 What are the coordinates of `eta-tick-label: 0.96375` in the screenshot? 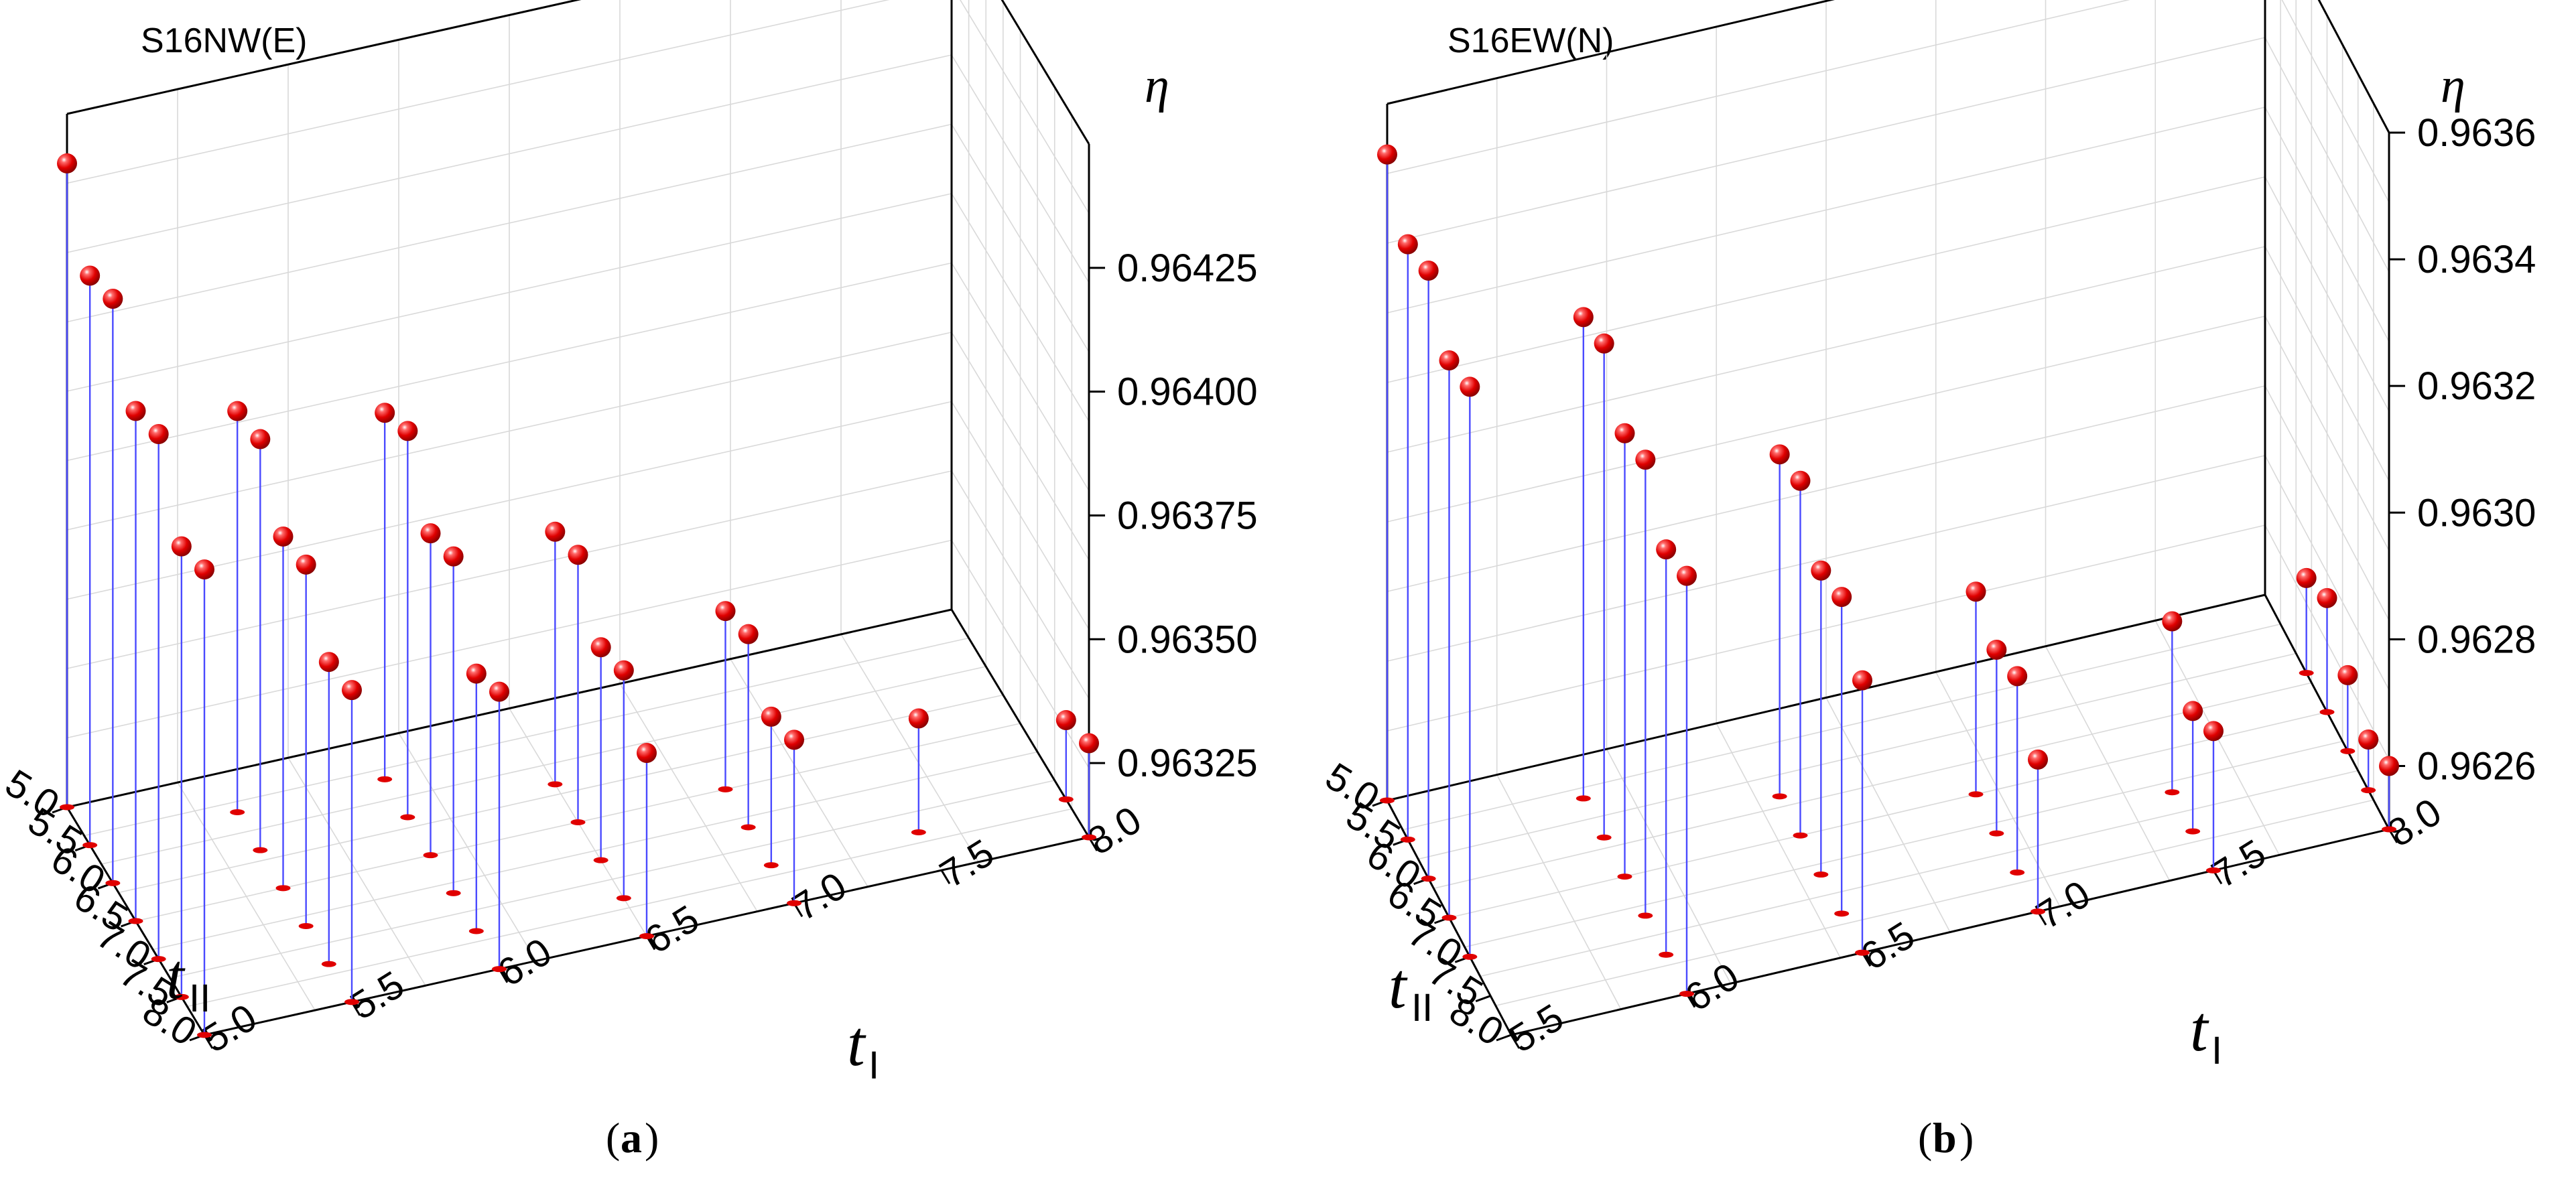 It's located at (1187, 515).